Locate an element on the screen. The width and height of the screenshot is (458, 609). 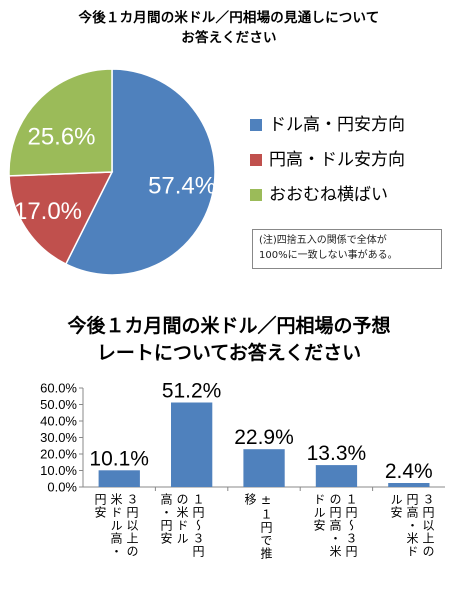
y-tick-label: 0.0% is located at coordinates (62, 487).